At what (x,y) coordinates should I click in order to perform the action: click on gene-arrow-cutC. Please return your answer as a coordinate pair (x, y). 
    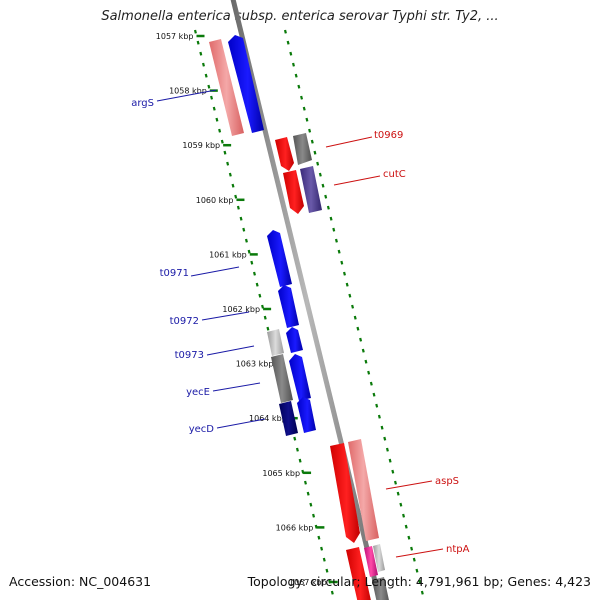
    Looking at the image, I should click on (293, 192).